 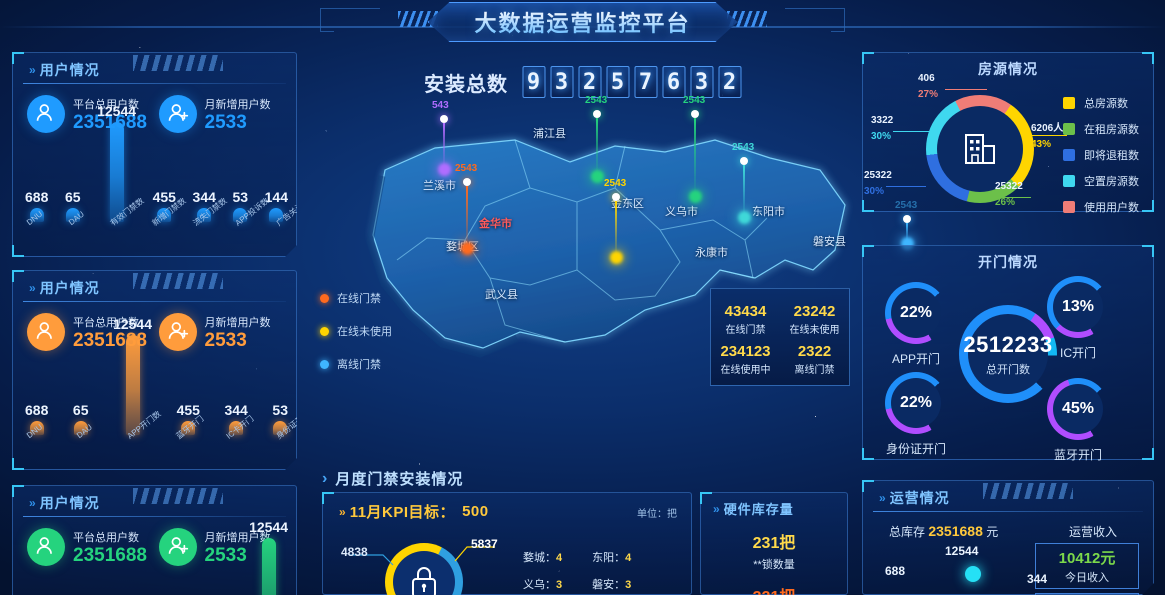 I want to click on door-total-value: 2512233, so click(x=1008, y=344).